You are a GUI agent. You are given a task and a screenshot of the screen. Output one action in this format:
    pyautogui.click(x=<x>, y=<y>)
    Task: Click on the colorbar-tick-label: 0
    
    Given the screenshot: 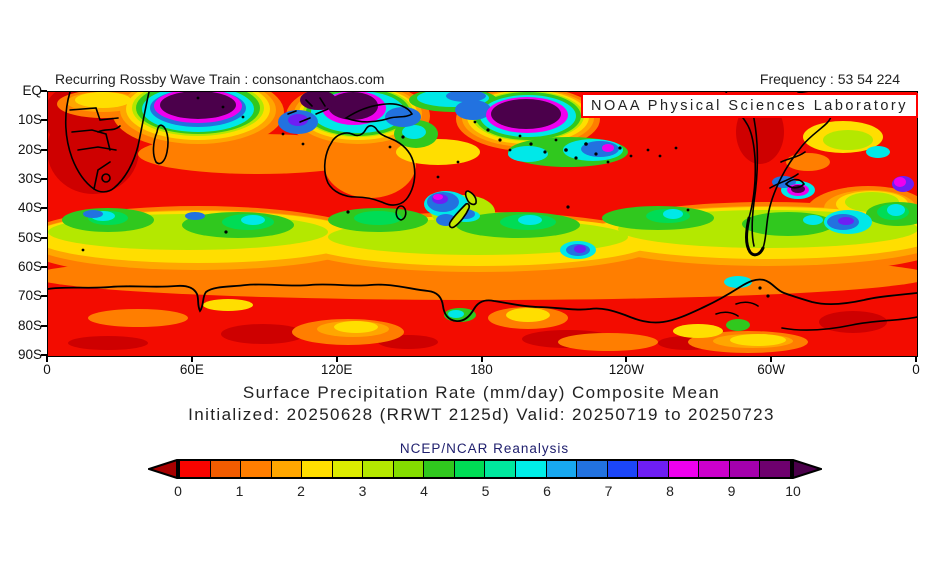 What is the action you would take?
    pyautogui.click(x=178, y=491)
    